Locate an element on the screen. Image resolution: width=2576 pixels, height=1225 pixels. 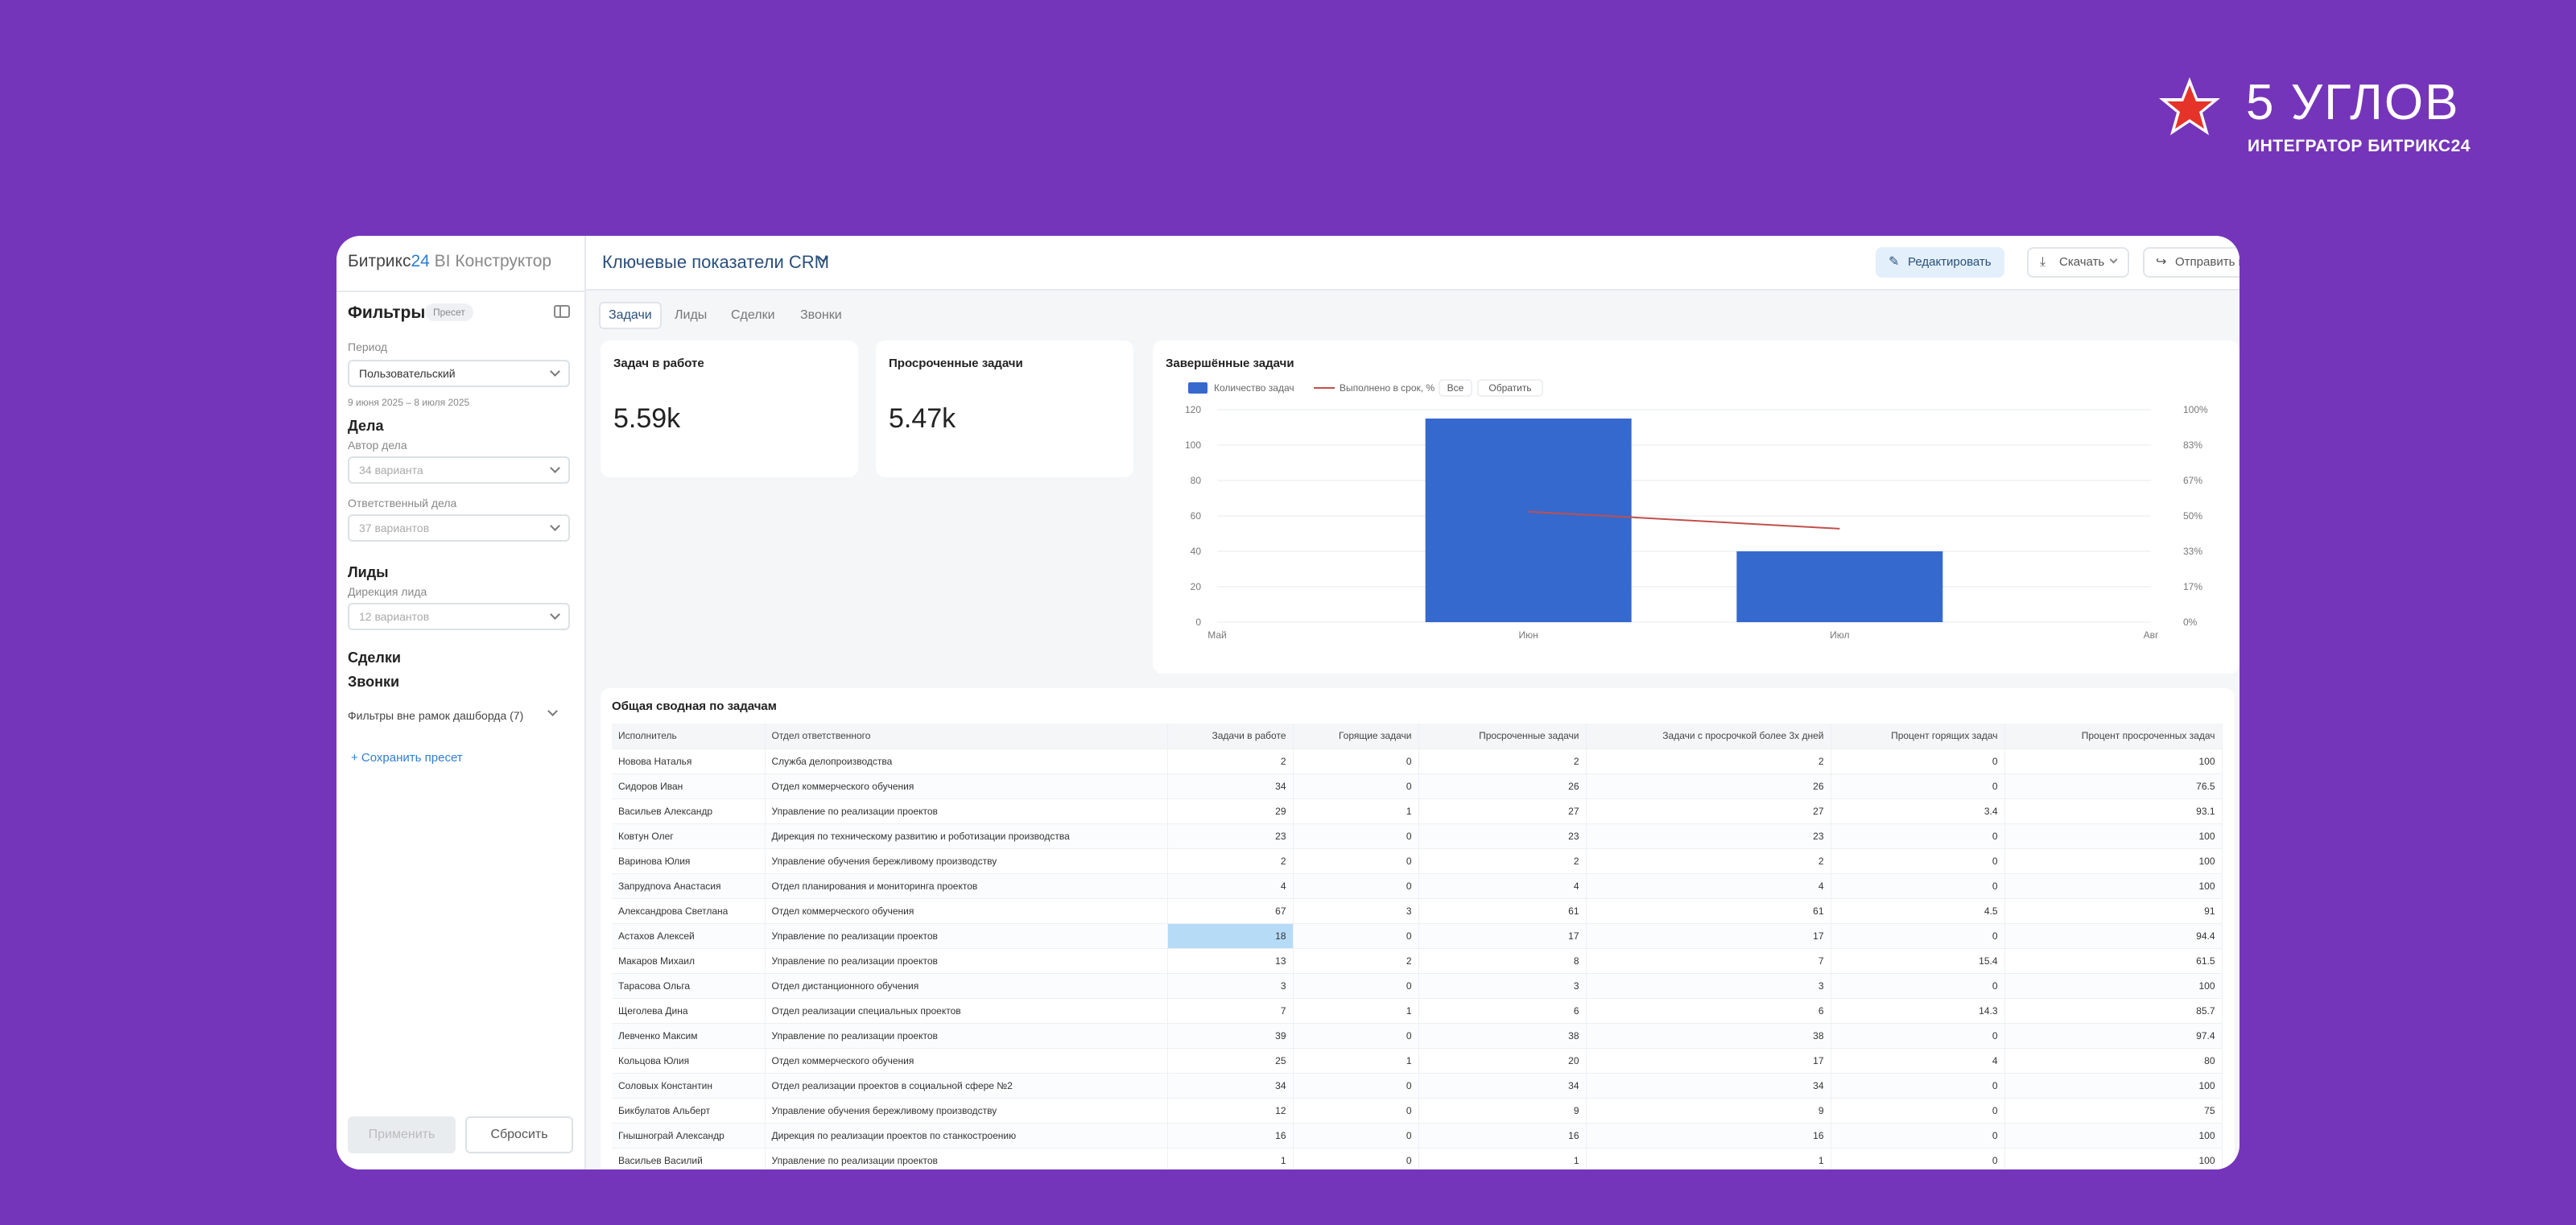
period-dates: 9 июня 2025 – 8 июля 2025 is located at coordinates (409, 402).